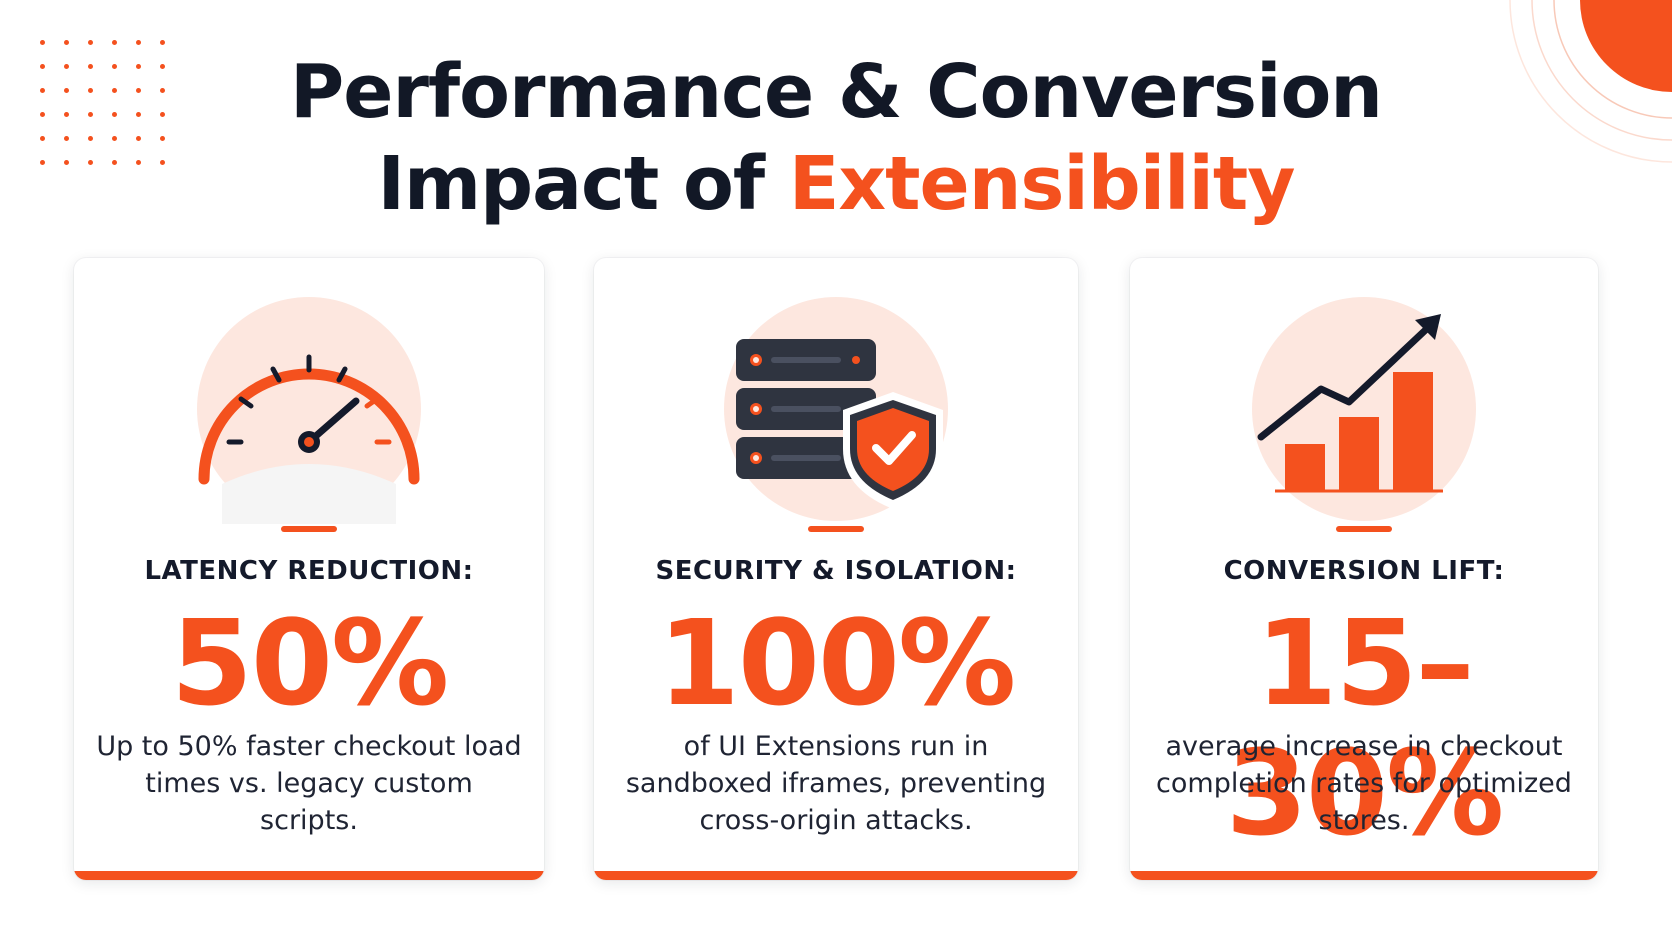 The image size is (1672, 941). I want to click on speedometer-icon, so click(309, 409).